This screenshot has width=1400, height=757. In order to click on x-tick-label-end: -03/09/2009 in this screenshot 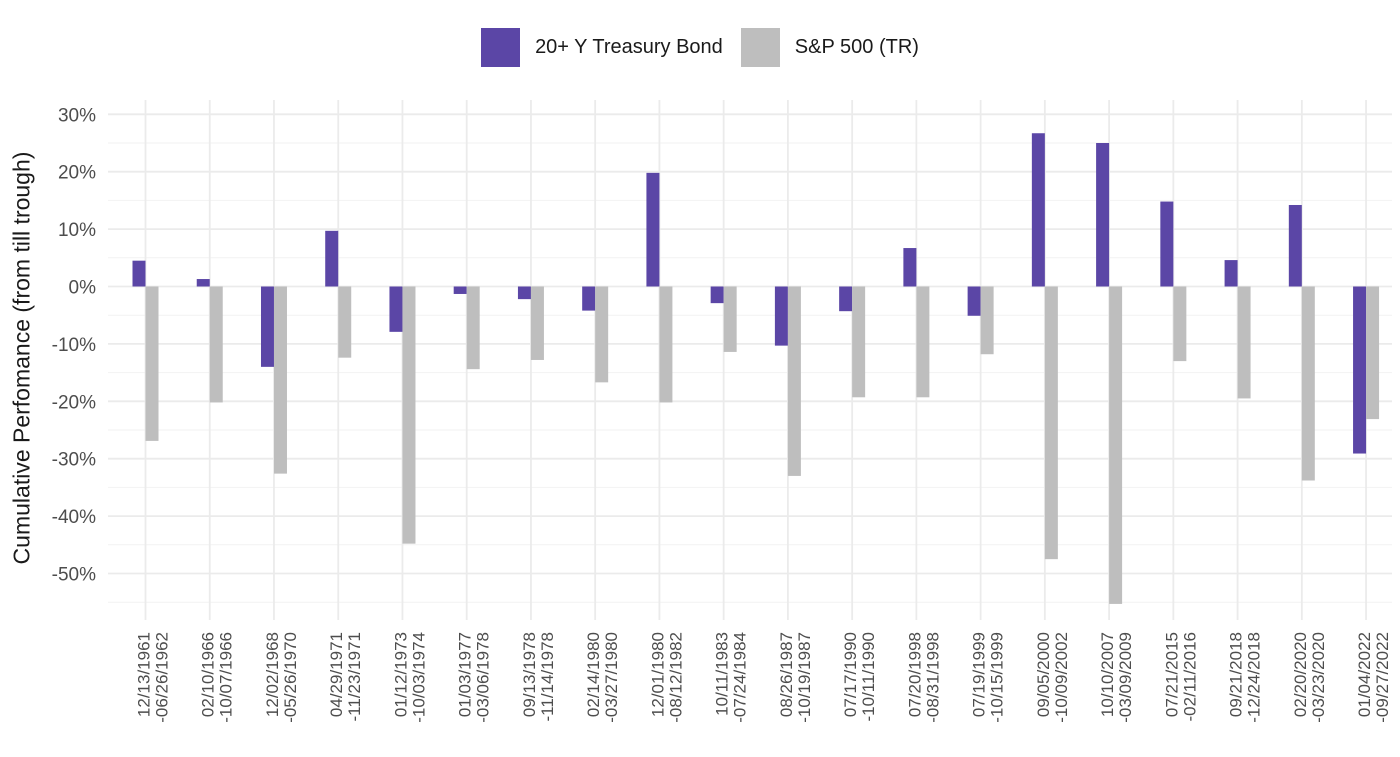, I will do `click(1125, 677)`.